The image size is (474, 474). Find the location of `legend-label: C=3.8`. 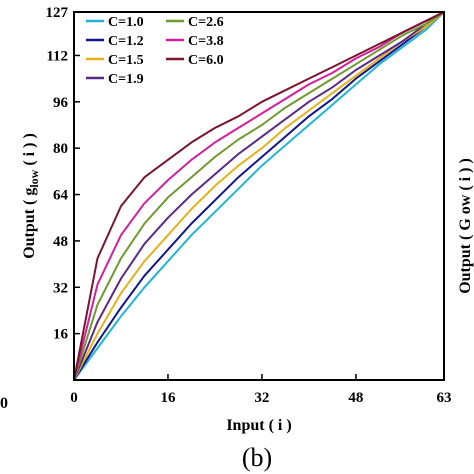

legend-label: C=3.8 is located at coordinates (206, 41).